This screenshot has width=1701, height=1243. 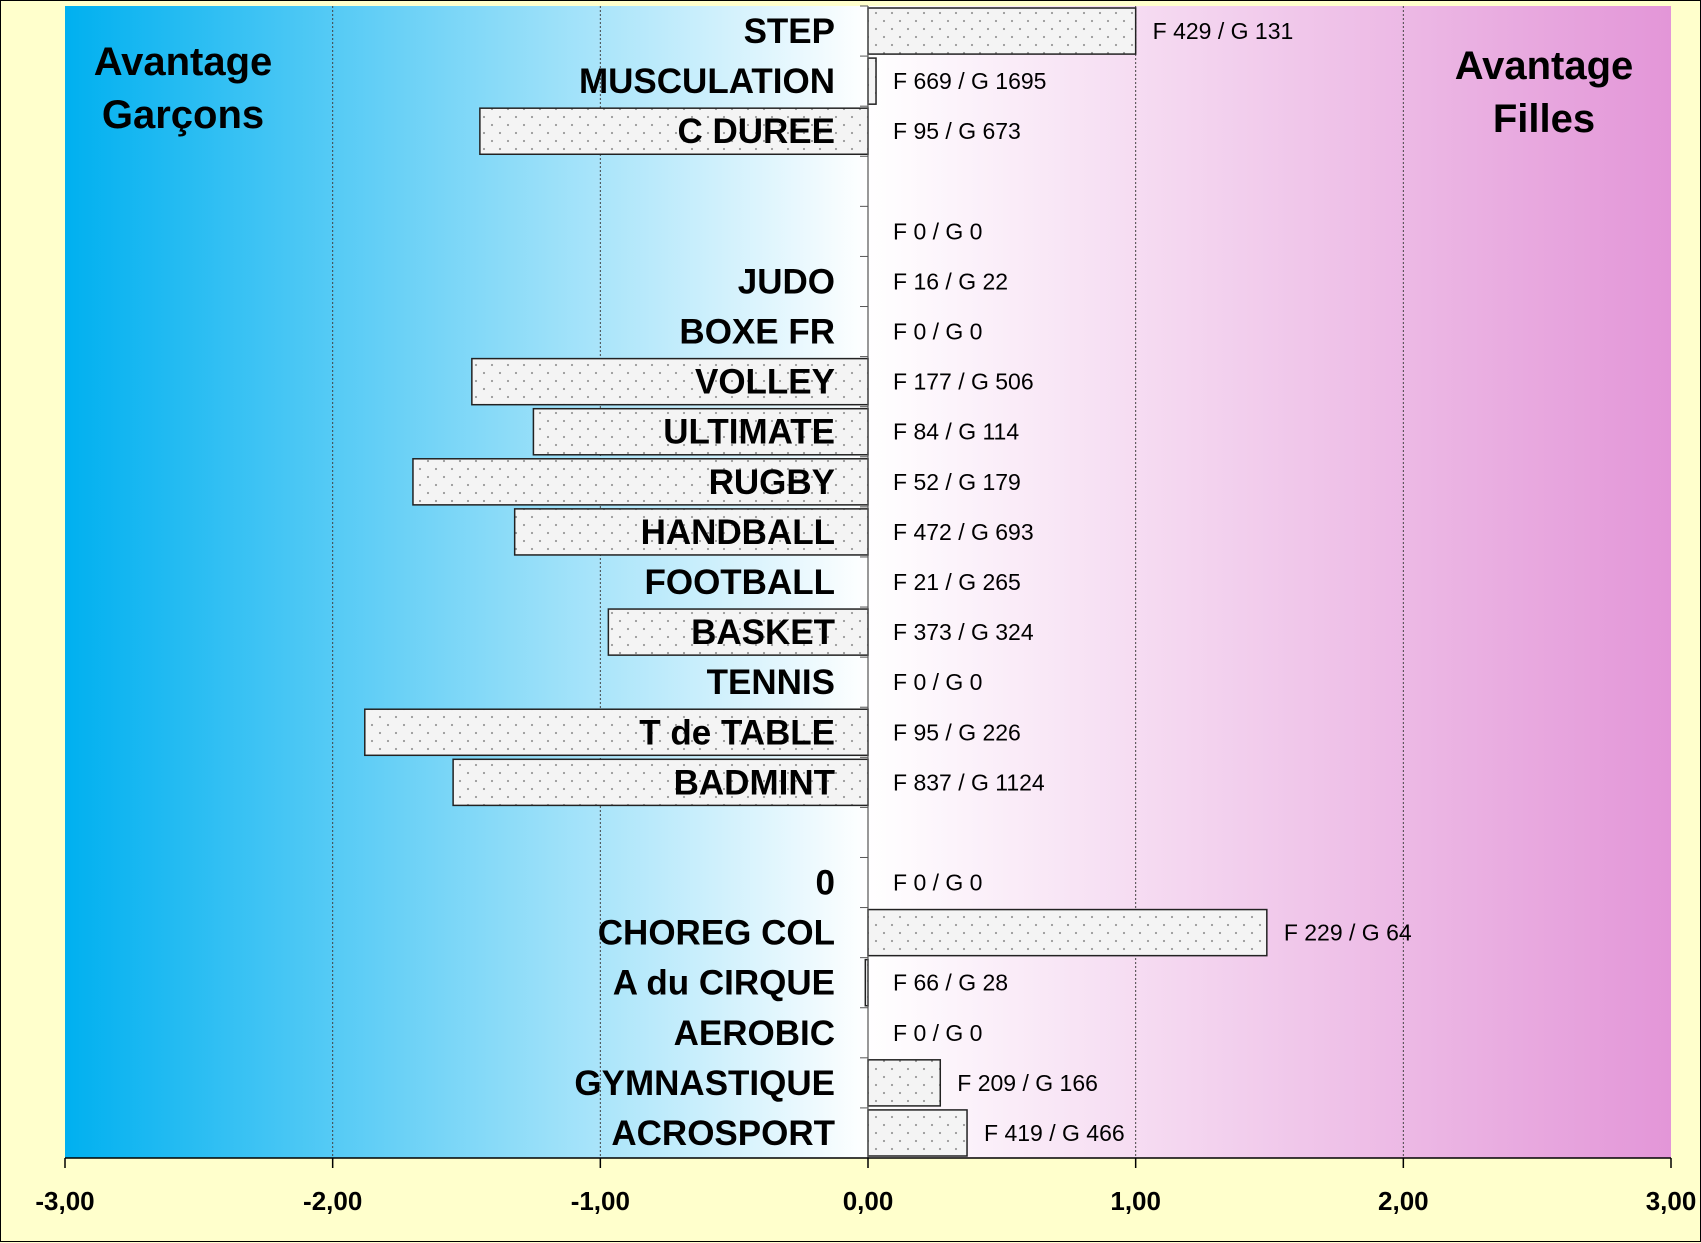 I want to click on right-side-label: Avantage, so click(x=1544, y=66).